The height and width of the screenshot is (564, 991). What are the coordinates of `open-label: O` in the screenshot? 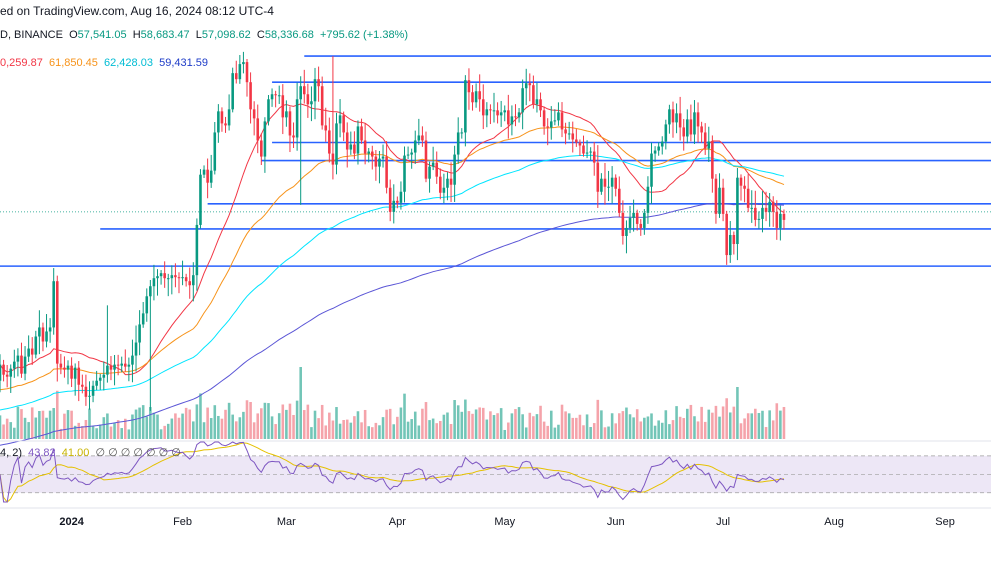 It's located at (73, 35).